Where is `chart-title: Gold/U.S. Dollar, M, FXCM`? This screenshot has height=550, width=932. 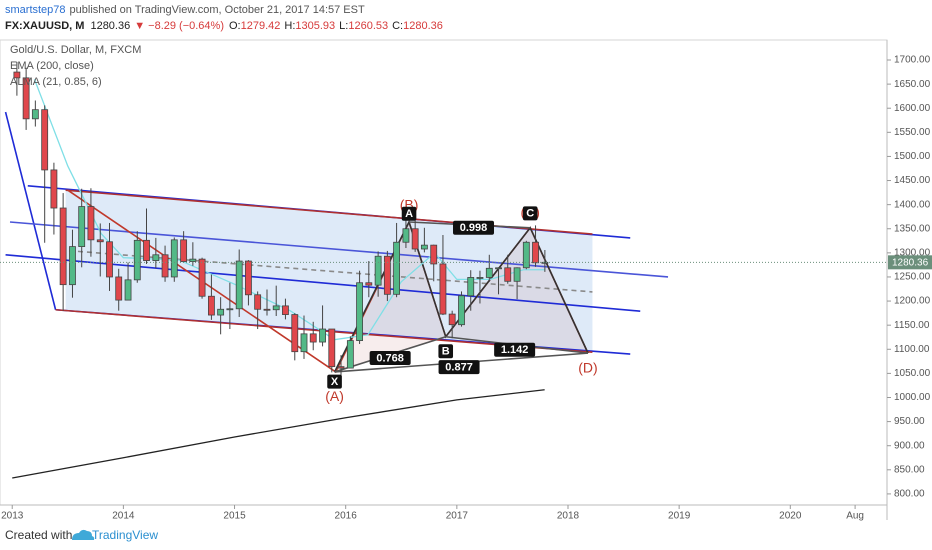
chart-title: Gold/U.S. Dollar, M, FXCM is located at coordinates (75, 50).